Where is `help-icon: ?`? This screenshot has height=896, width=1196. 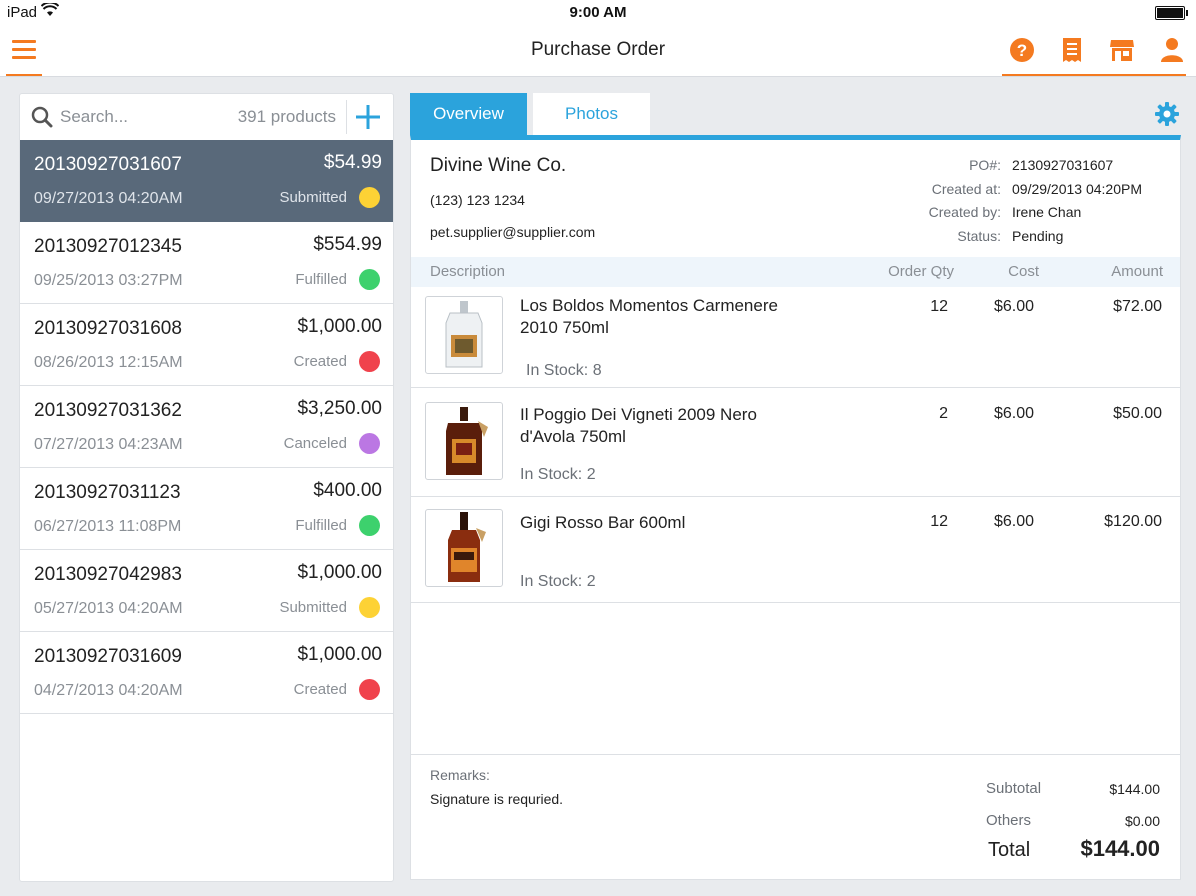
help-icon: ? is located at coordinates (1022, 50).